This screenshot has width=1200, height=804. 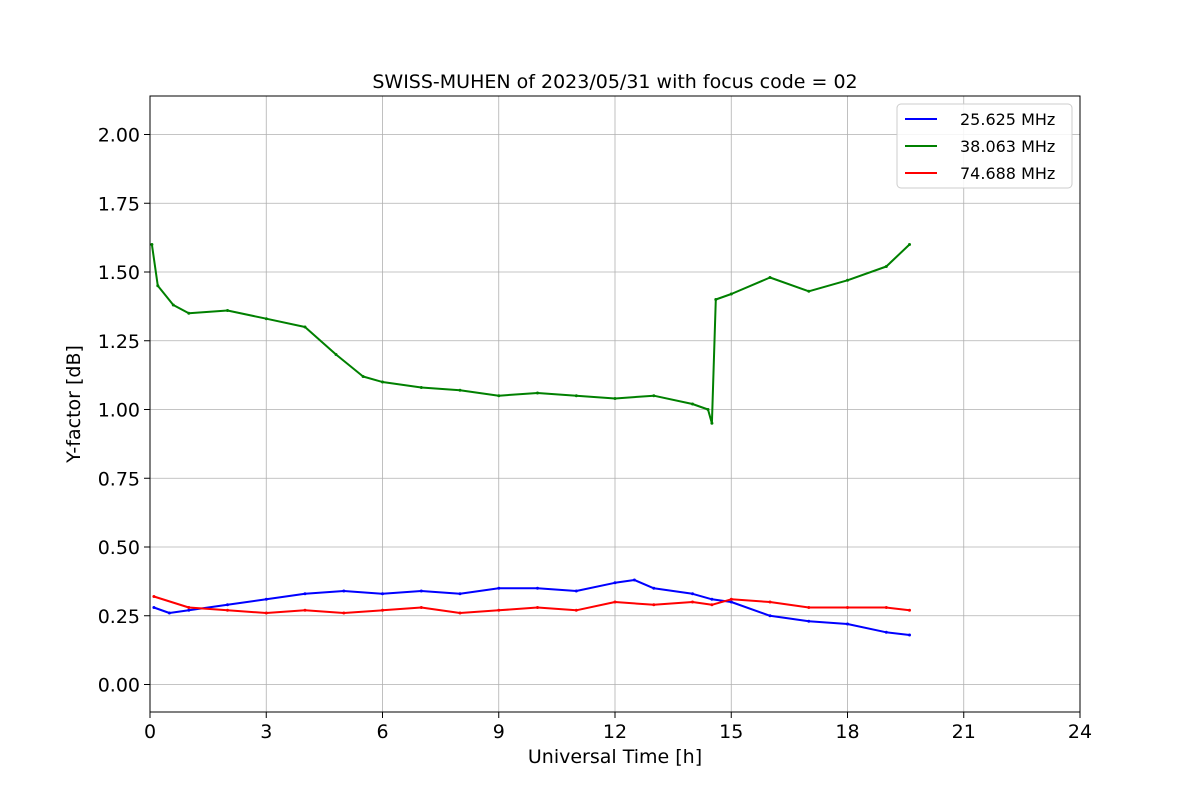 I want to click on y-tick-label: 0.00, so click(x=119, y=686).